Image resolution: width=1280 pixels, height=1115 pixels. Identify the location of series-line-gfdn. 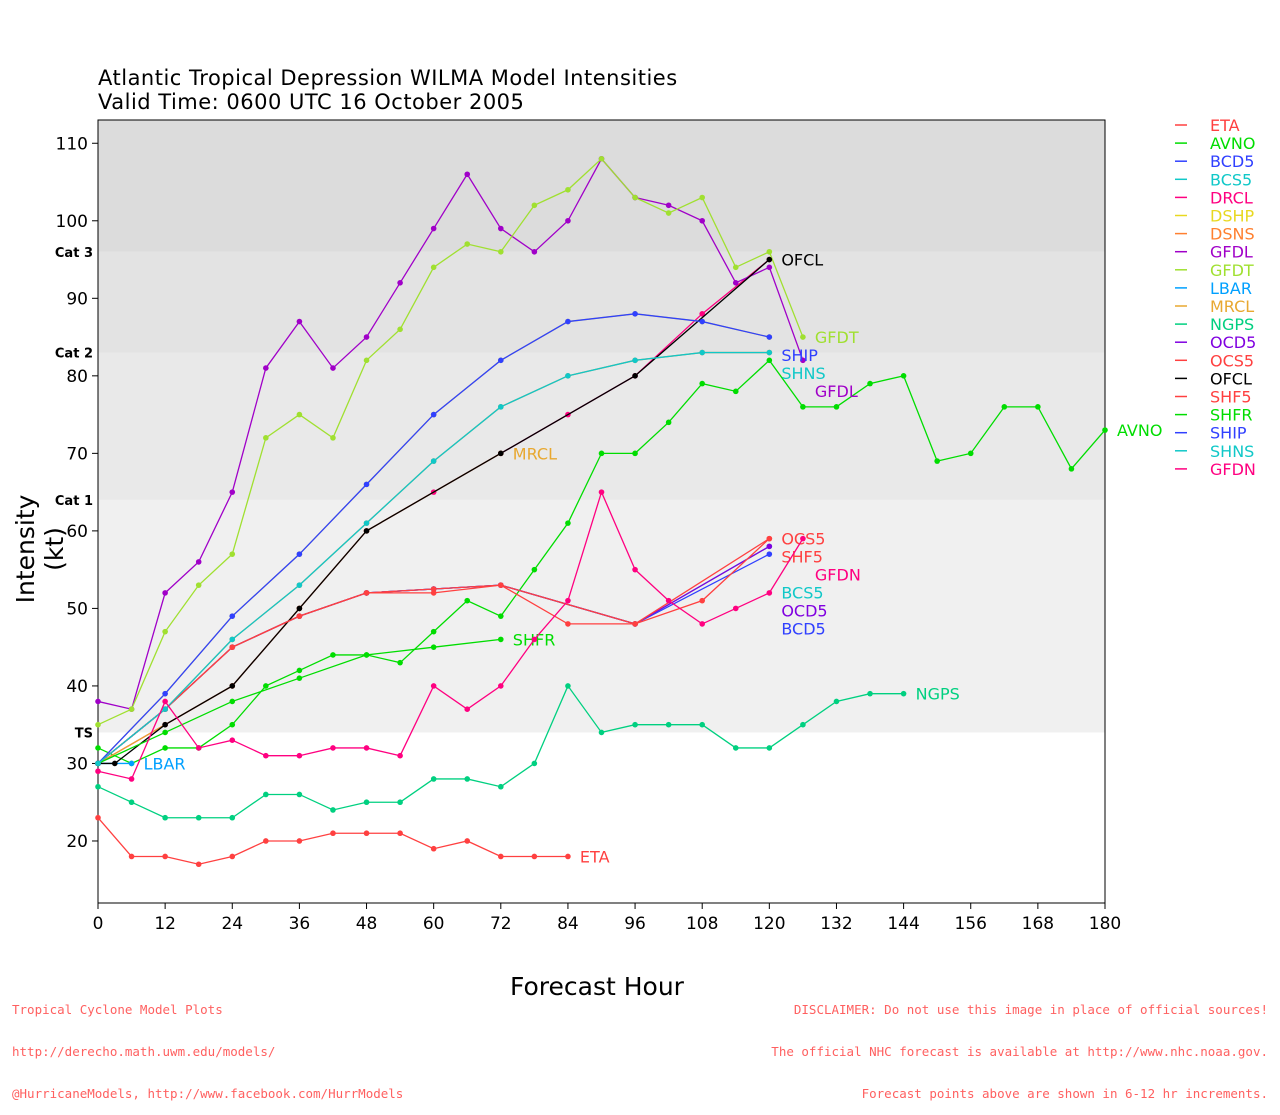
(450, 635).